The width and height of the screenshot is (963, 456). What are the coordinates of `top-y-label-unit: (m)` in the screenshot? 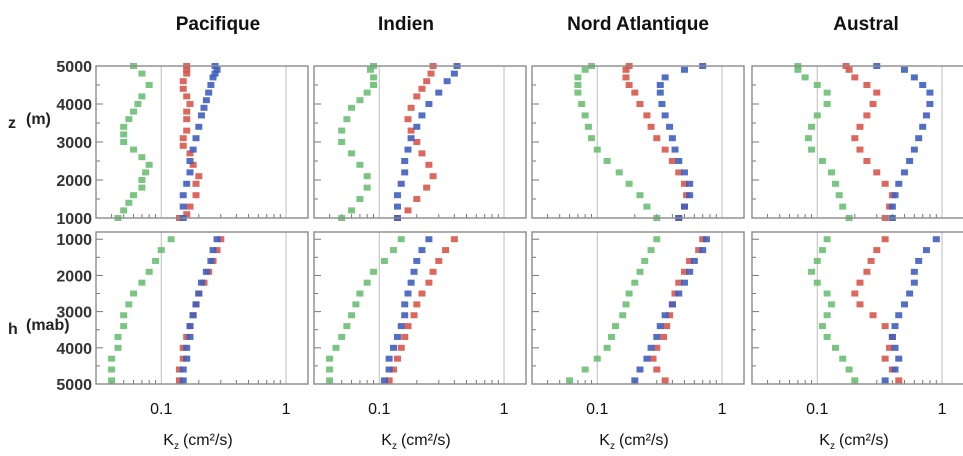 It's located at (38, 119).